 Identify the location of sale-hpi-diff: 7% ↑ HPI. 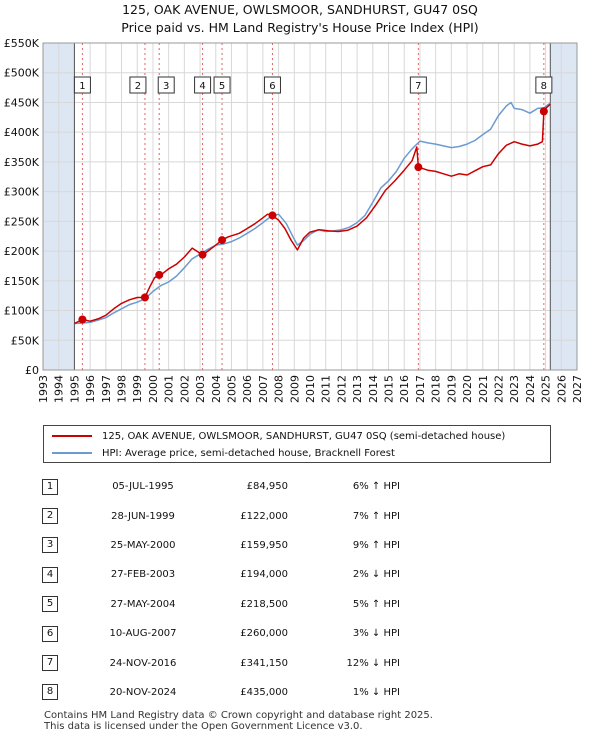
(376, 516).